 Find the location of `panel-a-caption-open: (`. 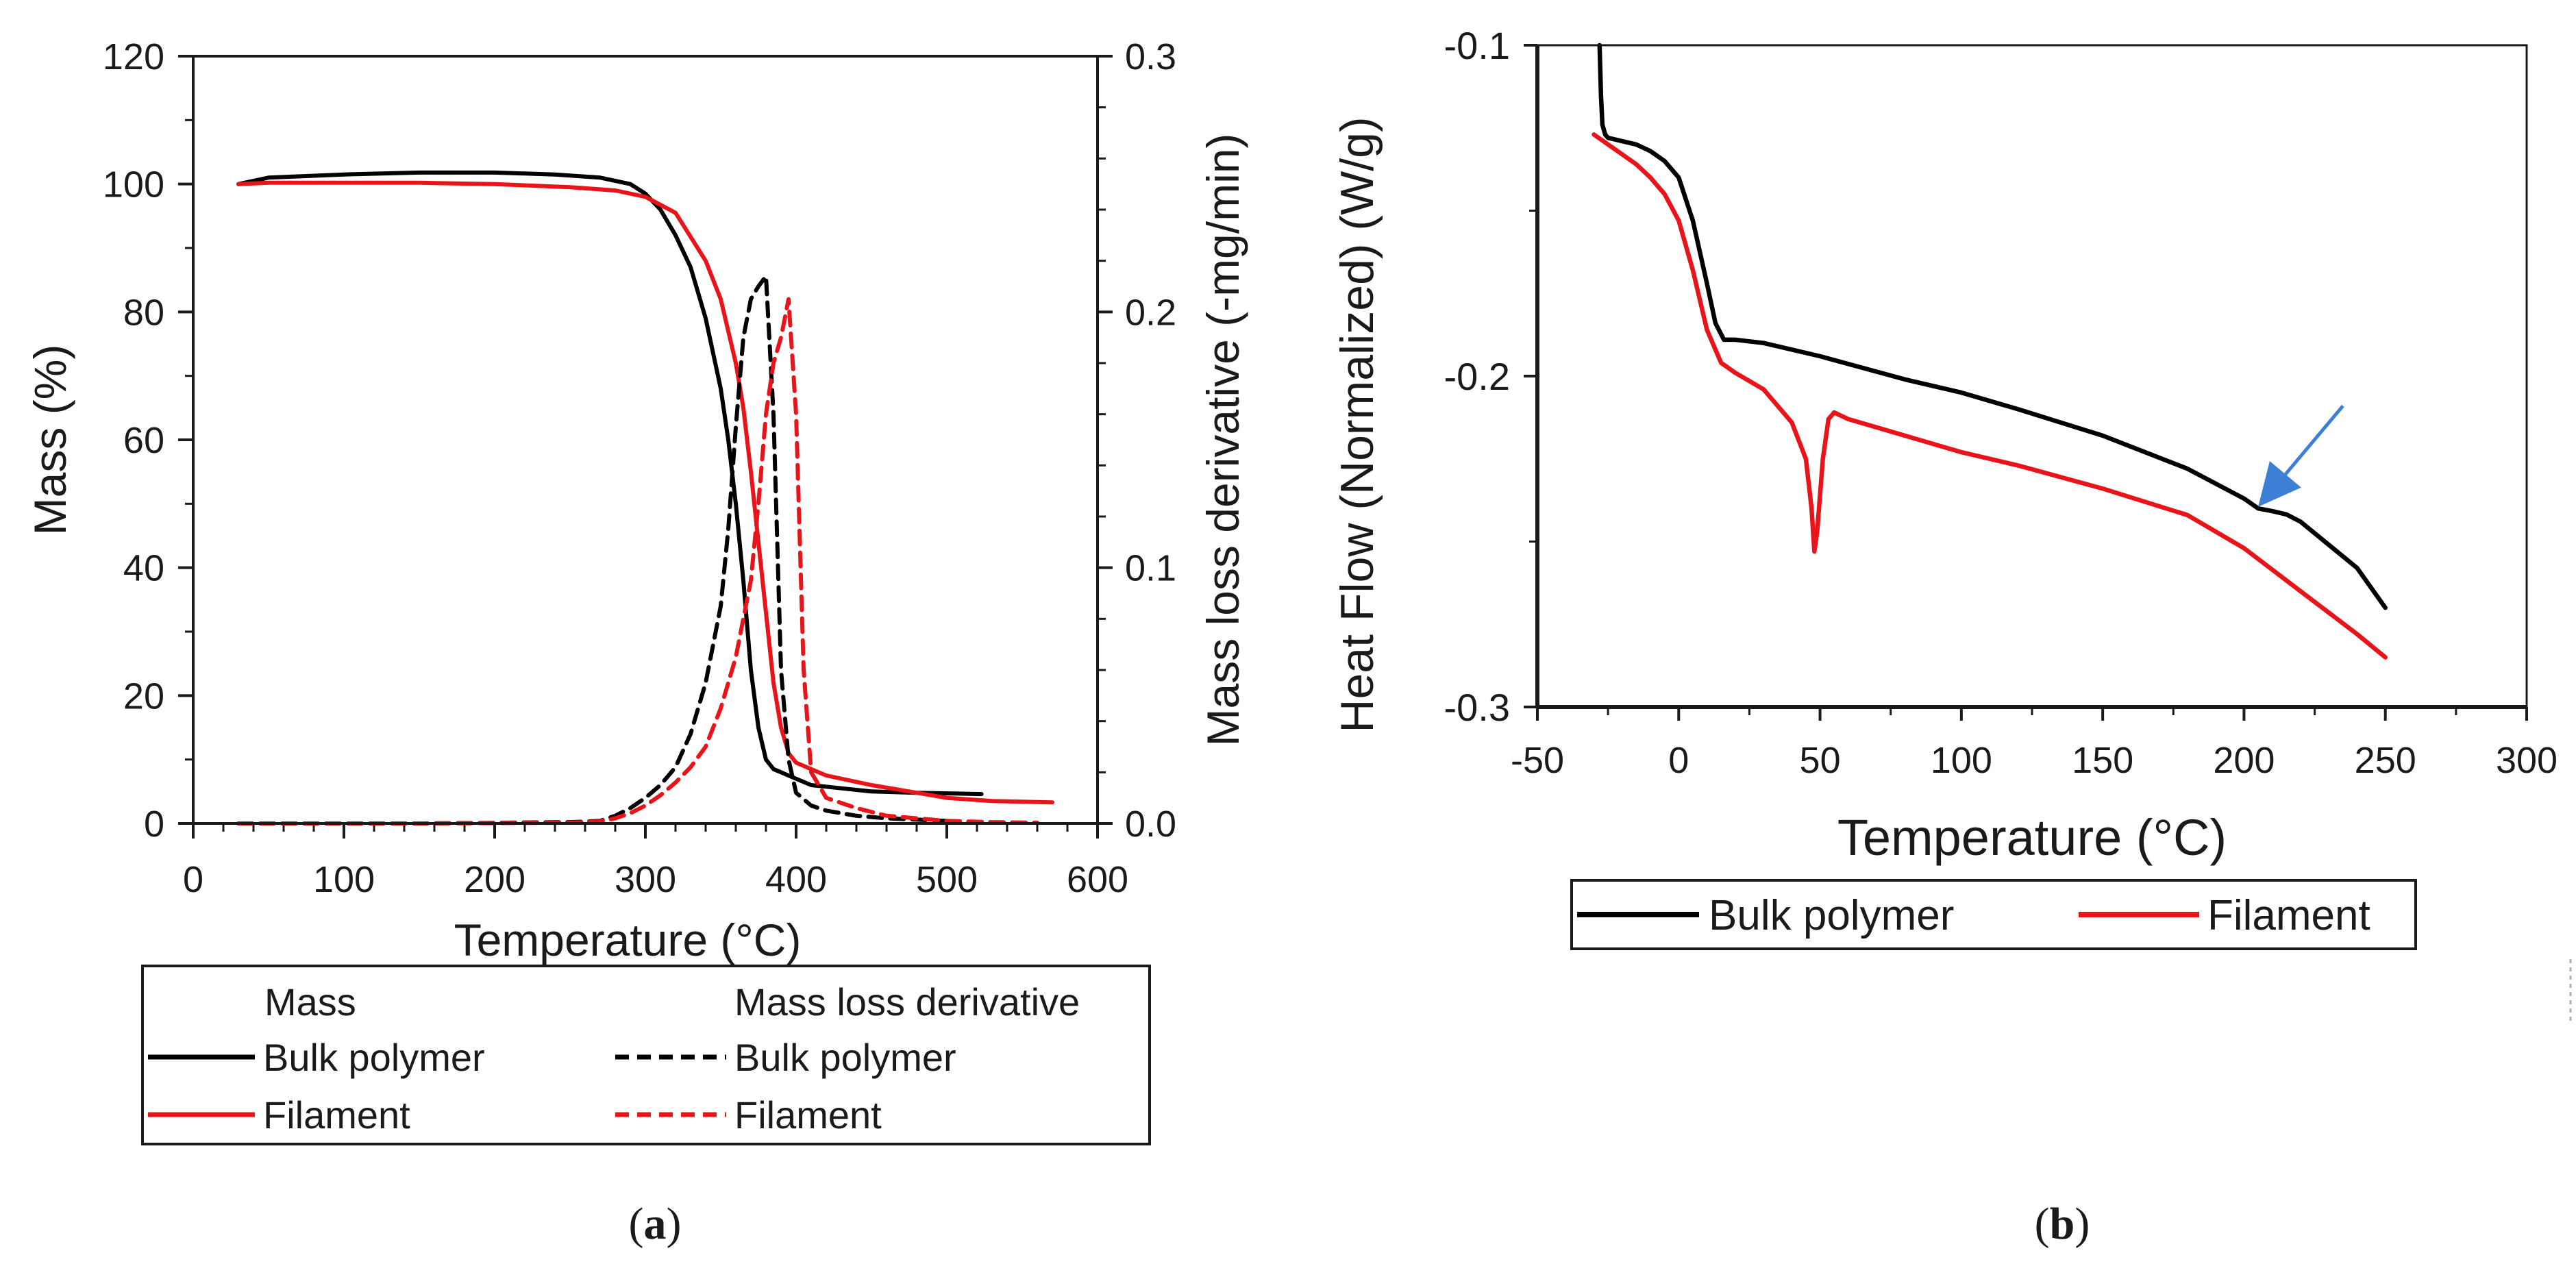

panel-a-caption-open: ( is located at coordinates (636, 1224).